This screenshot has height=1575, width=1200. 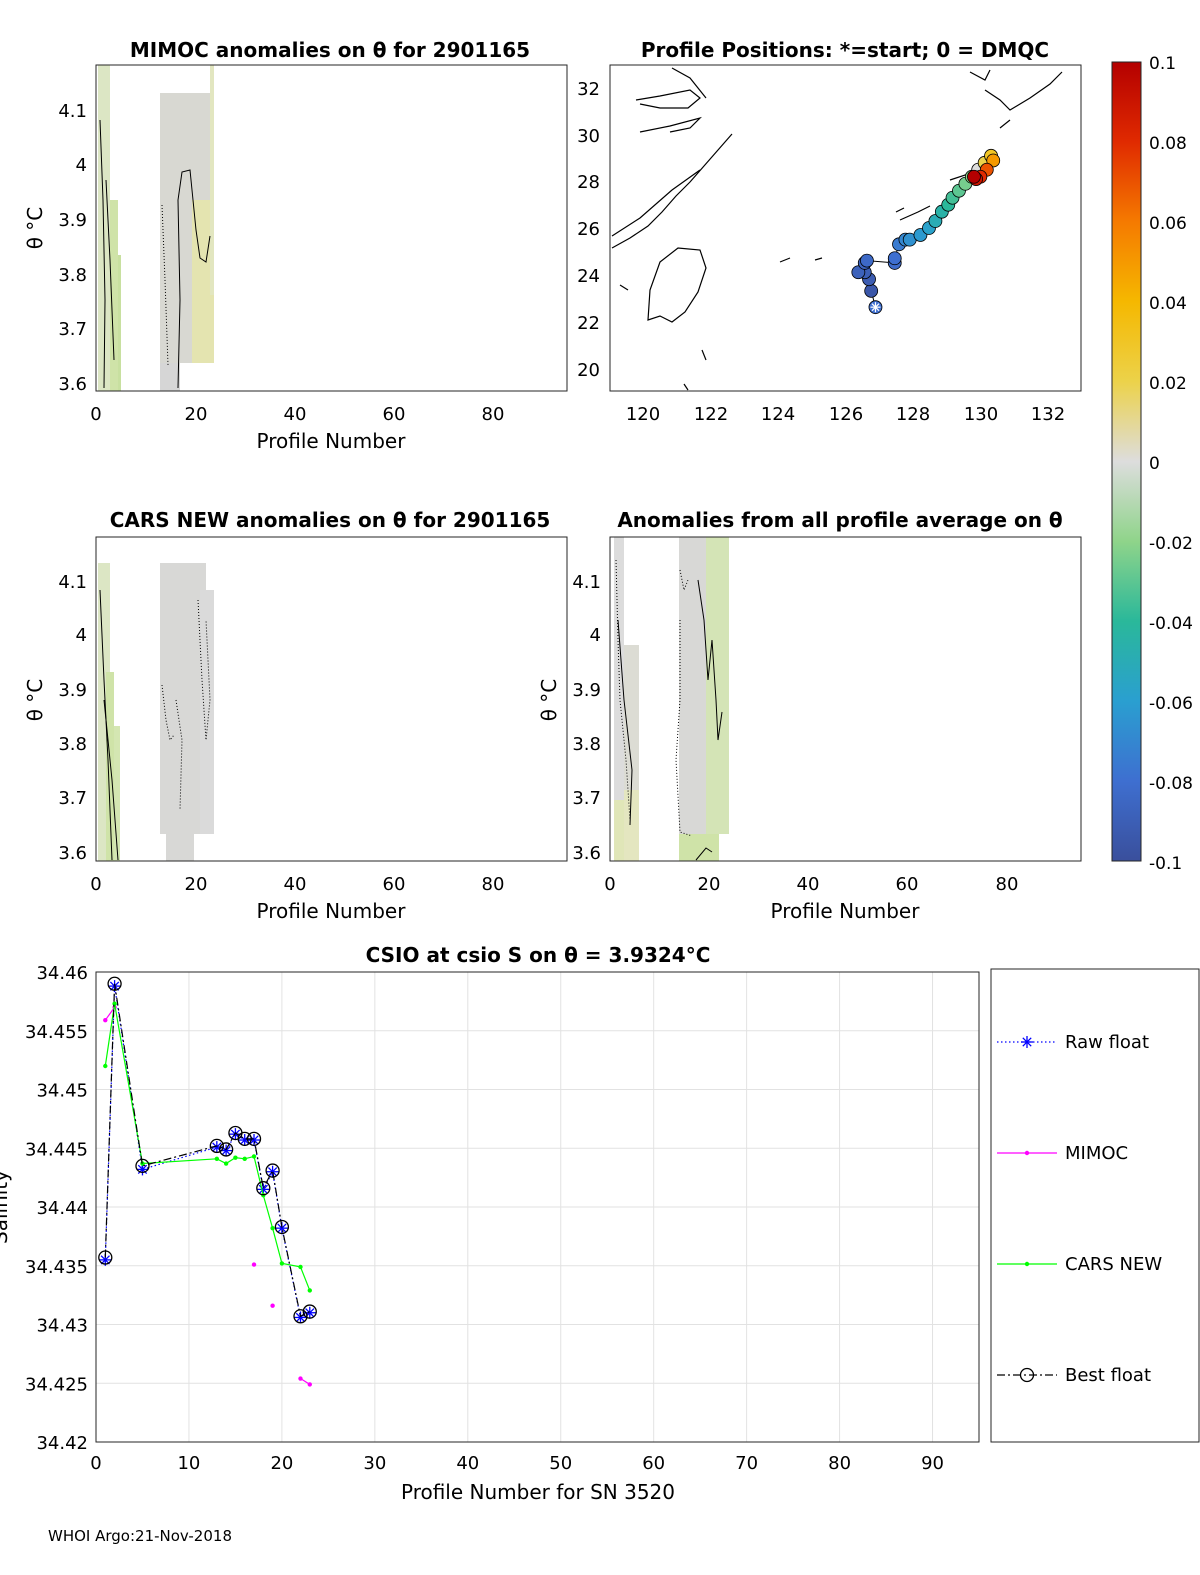 I want to click on csio-xtick: 70, so click(x=746, y=1463).